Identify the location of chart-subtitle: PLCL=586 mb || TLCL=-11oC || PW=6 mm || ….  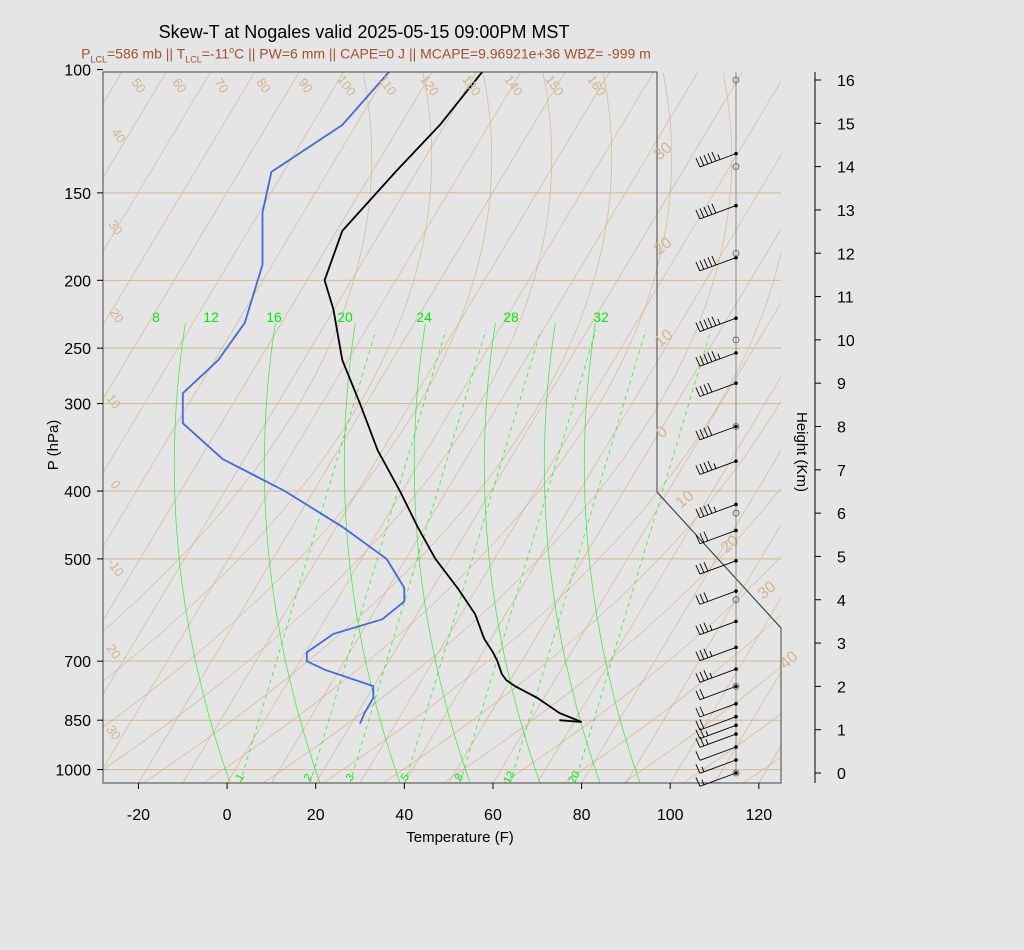
(366, 55).